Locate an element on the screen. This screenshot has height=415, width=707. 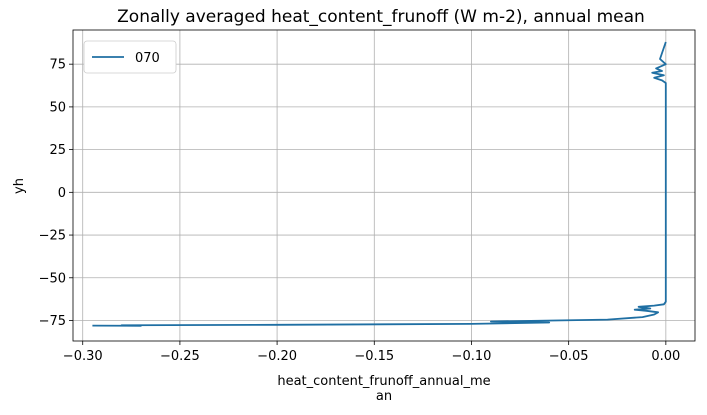
y-tick-label: −25 is located at coordinates (52, 236).